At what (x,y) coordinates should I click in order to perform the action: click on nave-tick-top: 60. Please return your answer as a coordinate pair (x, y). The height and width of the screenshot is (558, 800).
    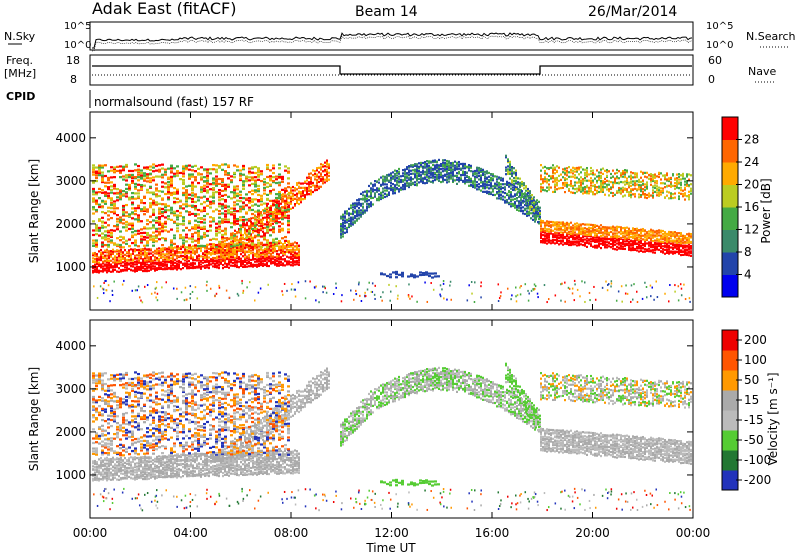
    Looking at the image, I should click on (715, 60).